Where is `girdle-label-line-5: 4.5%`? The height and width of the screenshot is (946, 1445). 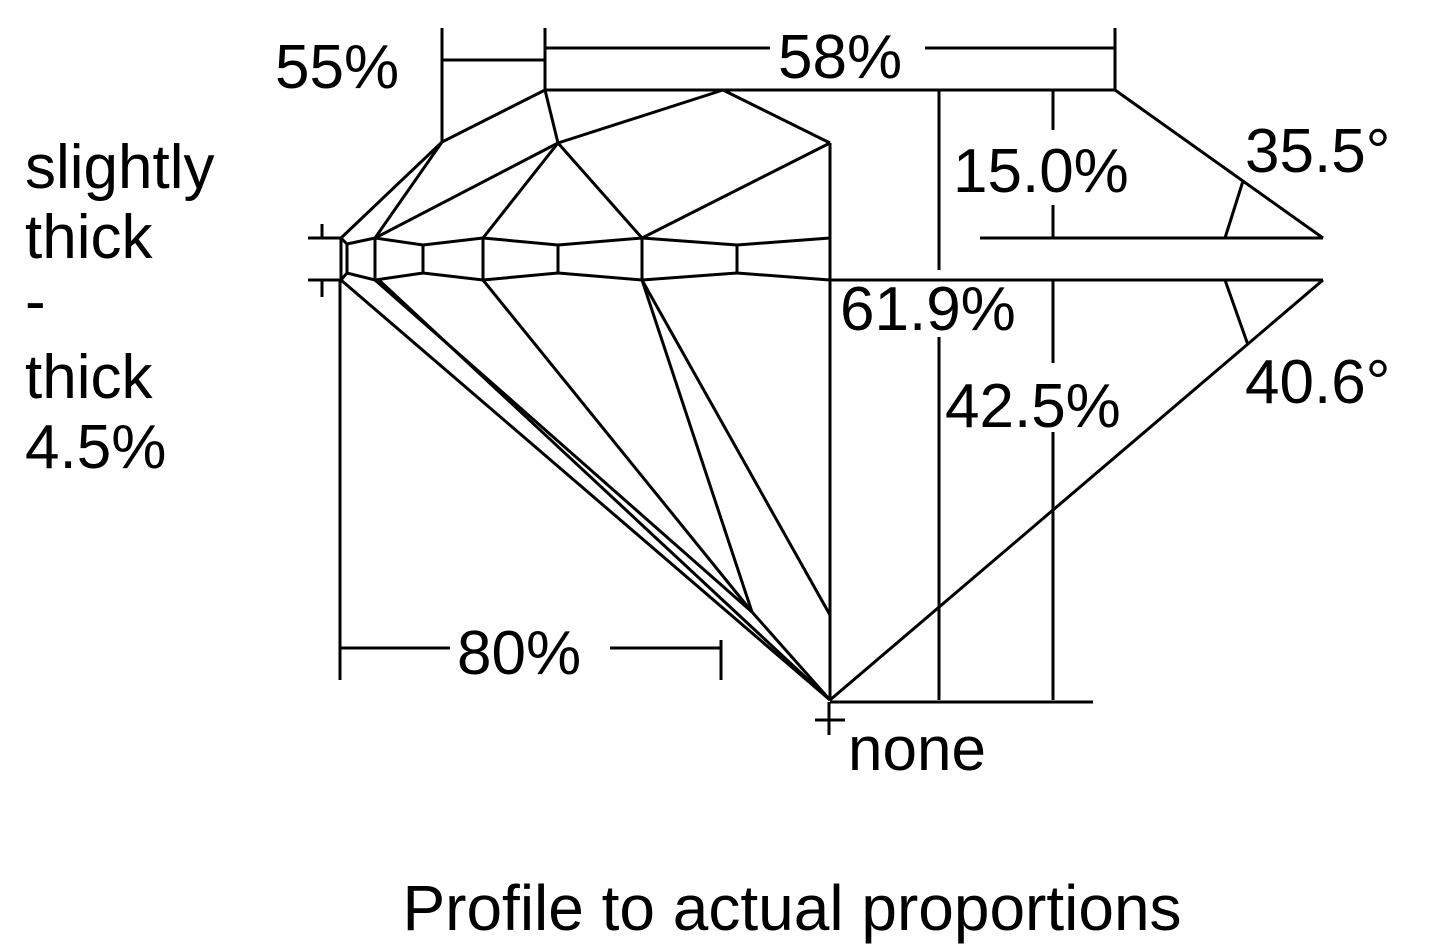
girdle-label-line-5: 4.5% is located at coordinates (95, 447).